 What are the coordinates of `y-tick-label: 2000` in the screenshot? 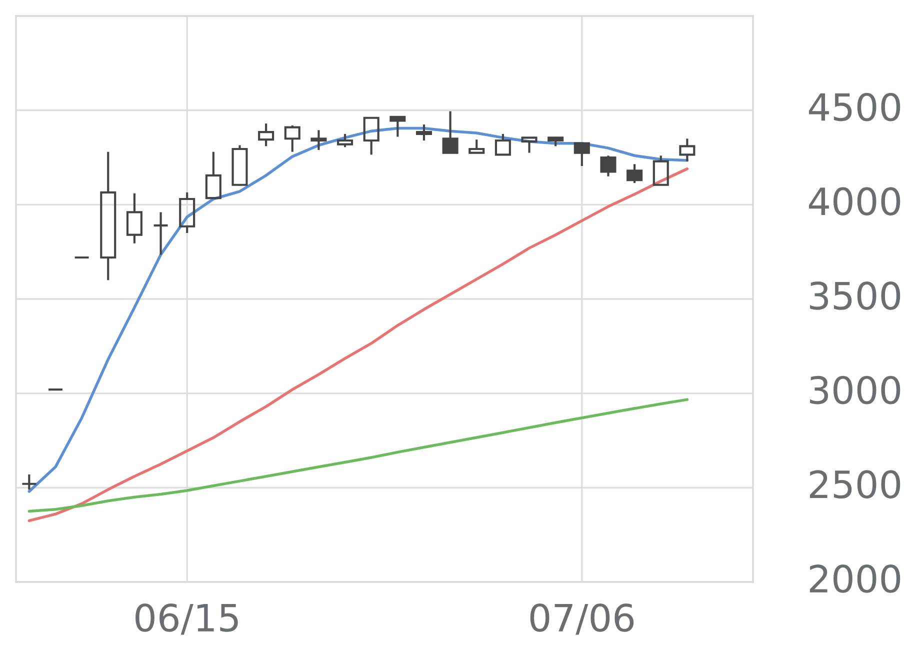 It's located at (855, 578).